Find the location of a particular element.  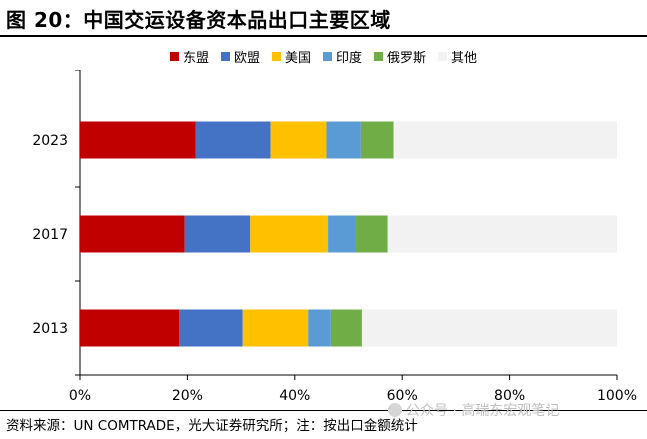

wechat-icon is located at coordinates (395, 410).